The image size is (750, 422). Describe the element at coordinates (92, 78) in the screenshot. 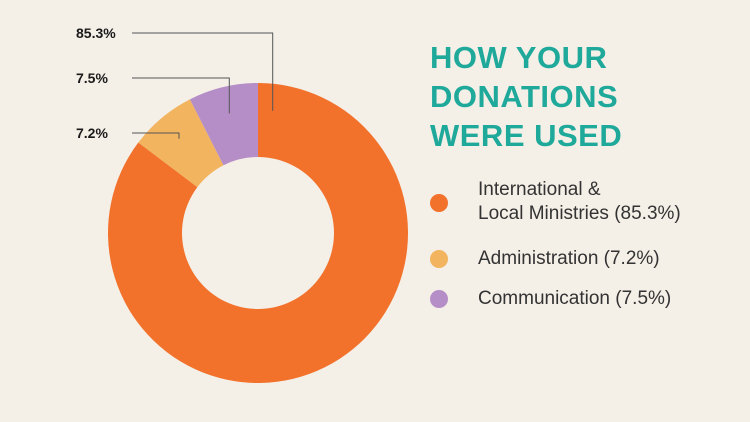

I see `data-label-communication: 7.5%` at that location.